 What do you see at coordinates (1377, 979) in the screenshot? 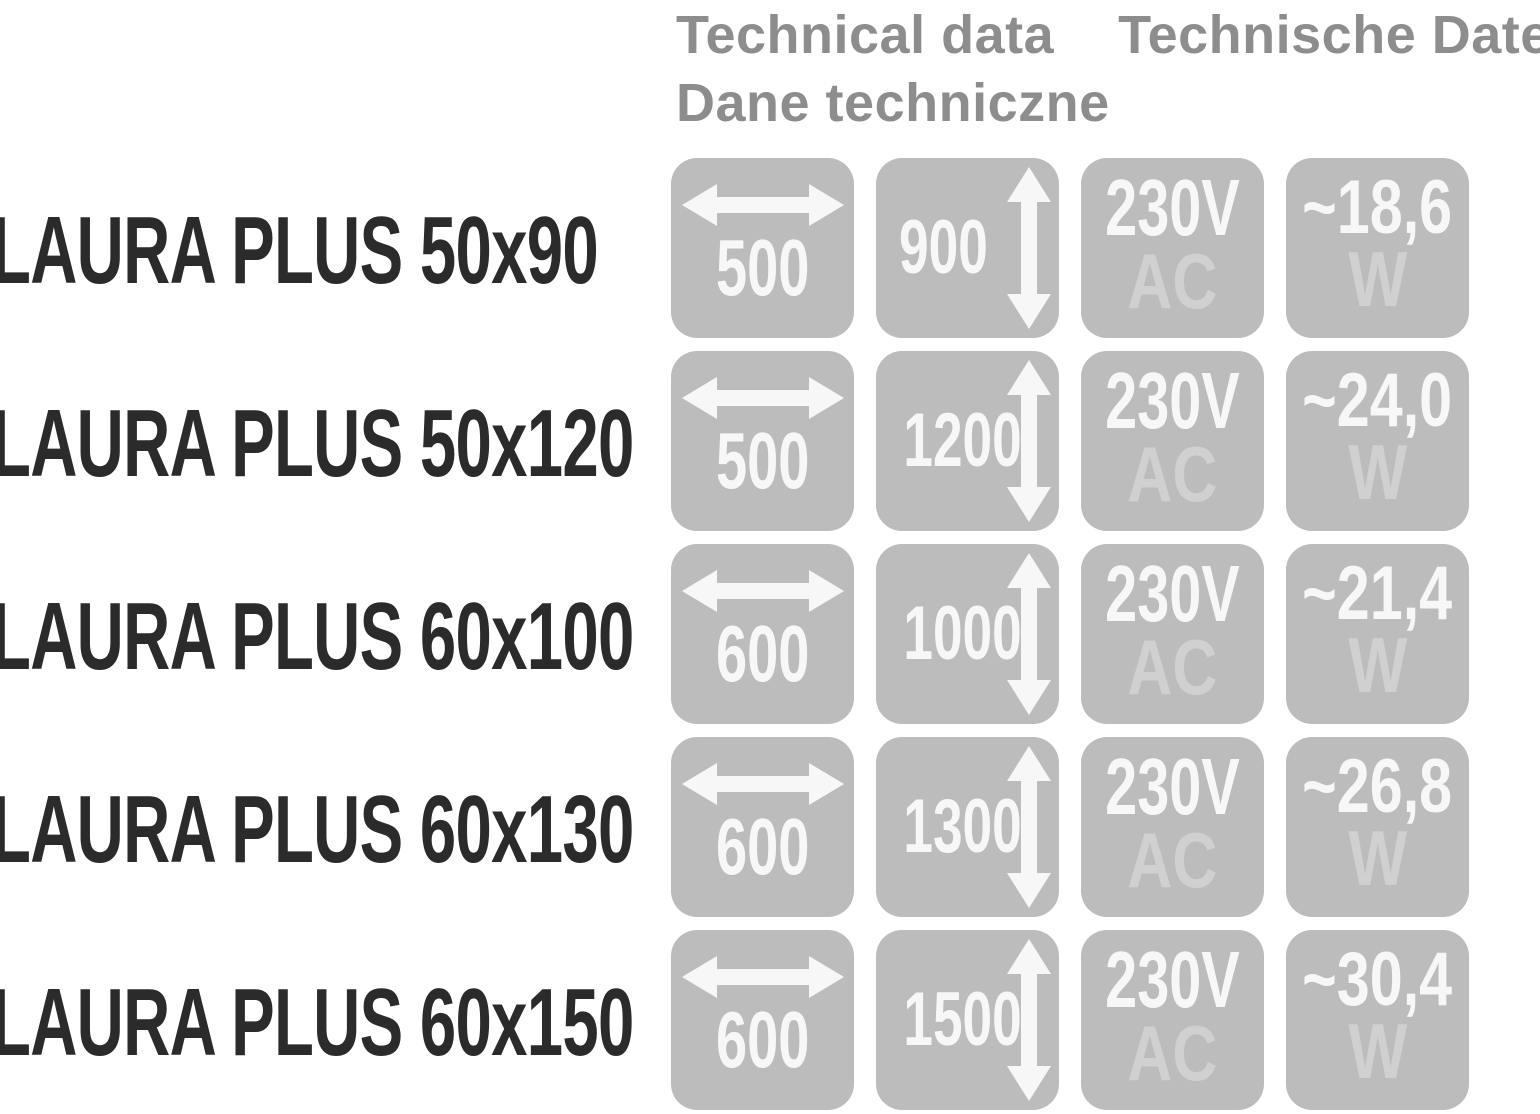
I see `power-value: ~30,4` at bounding box center [1377, 979].